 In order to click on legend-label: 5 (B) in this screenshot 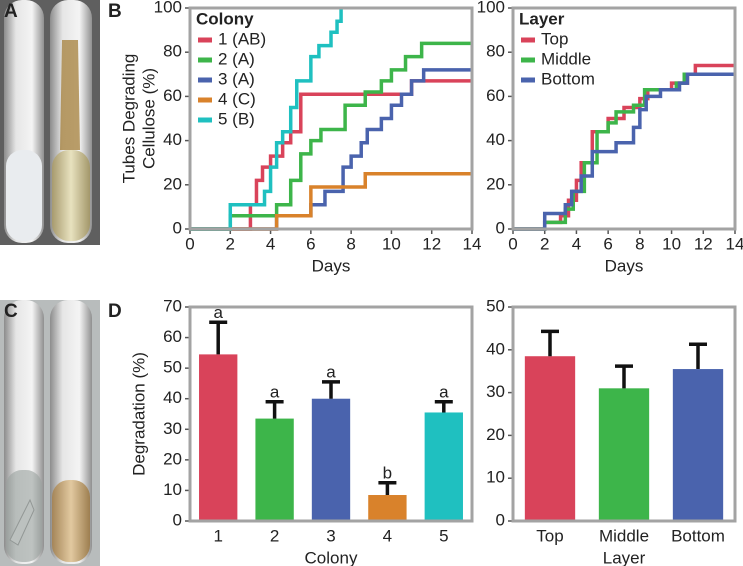, I will do `click(236, 118)`.